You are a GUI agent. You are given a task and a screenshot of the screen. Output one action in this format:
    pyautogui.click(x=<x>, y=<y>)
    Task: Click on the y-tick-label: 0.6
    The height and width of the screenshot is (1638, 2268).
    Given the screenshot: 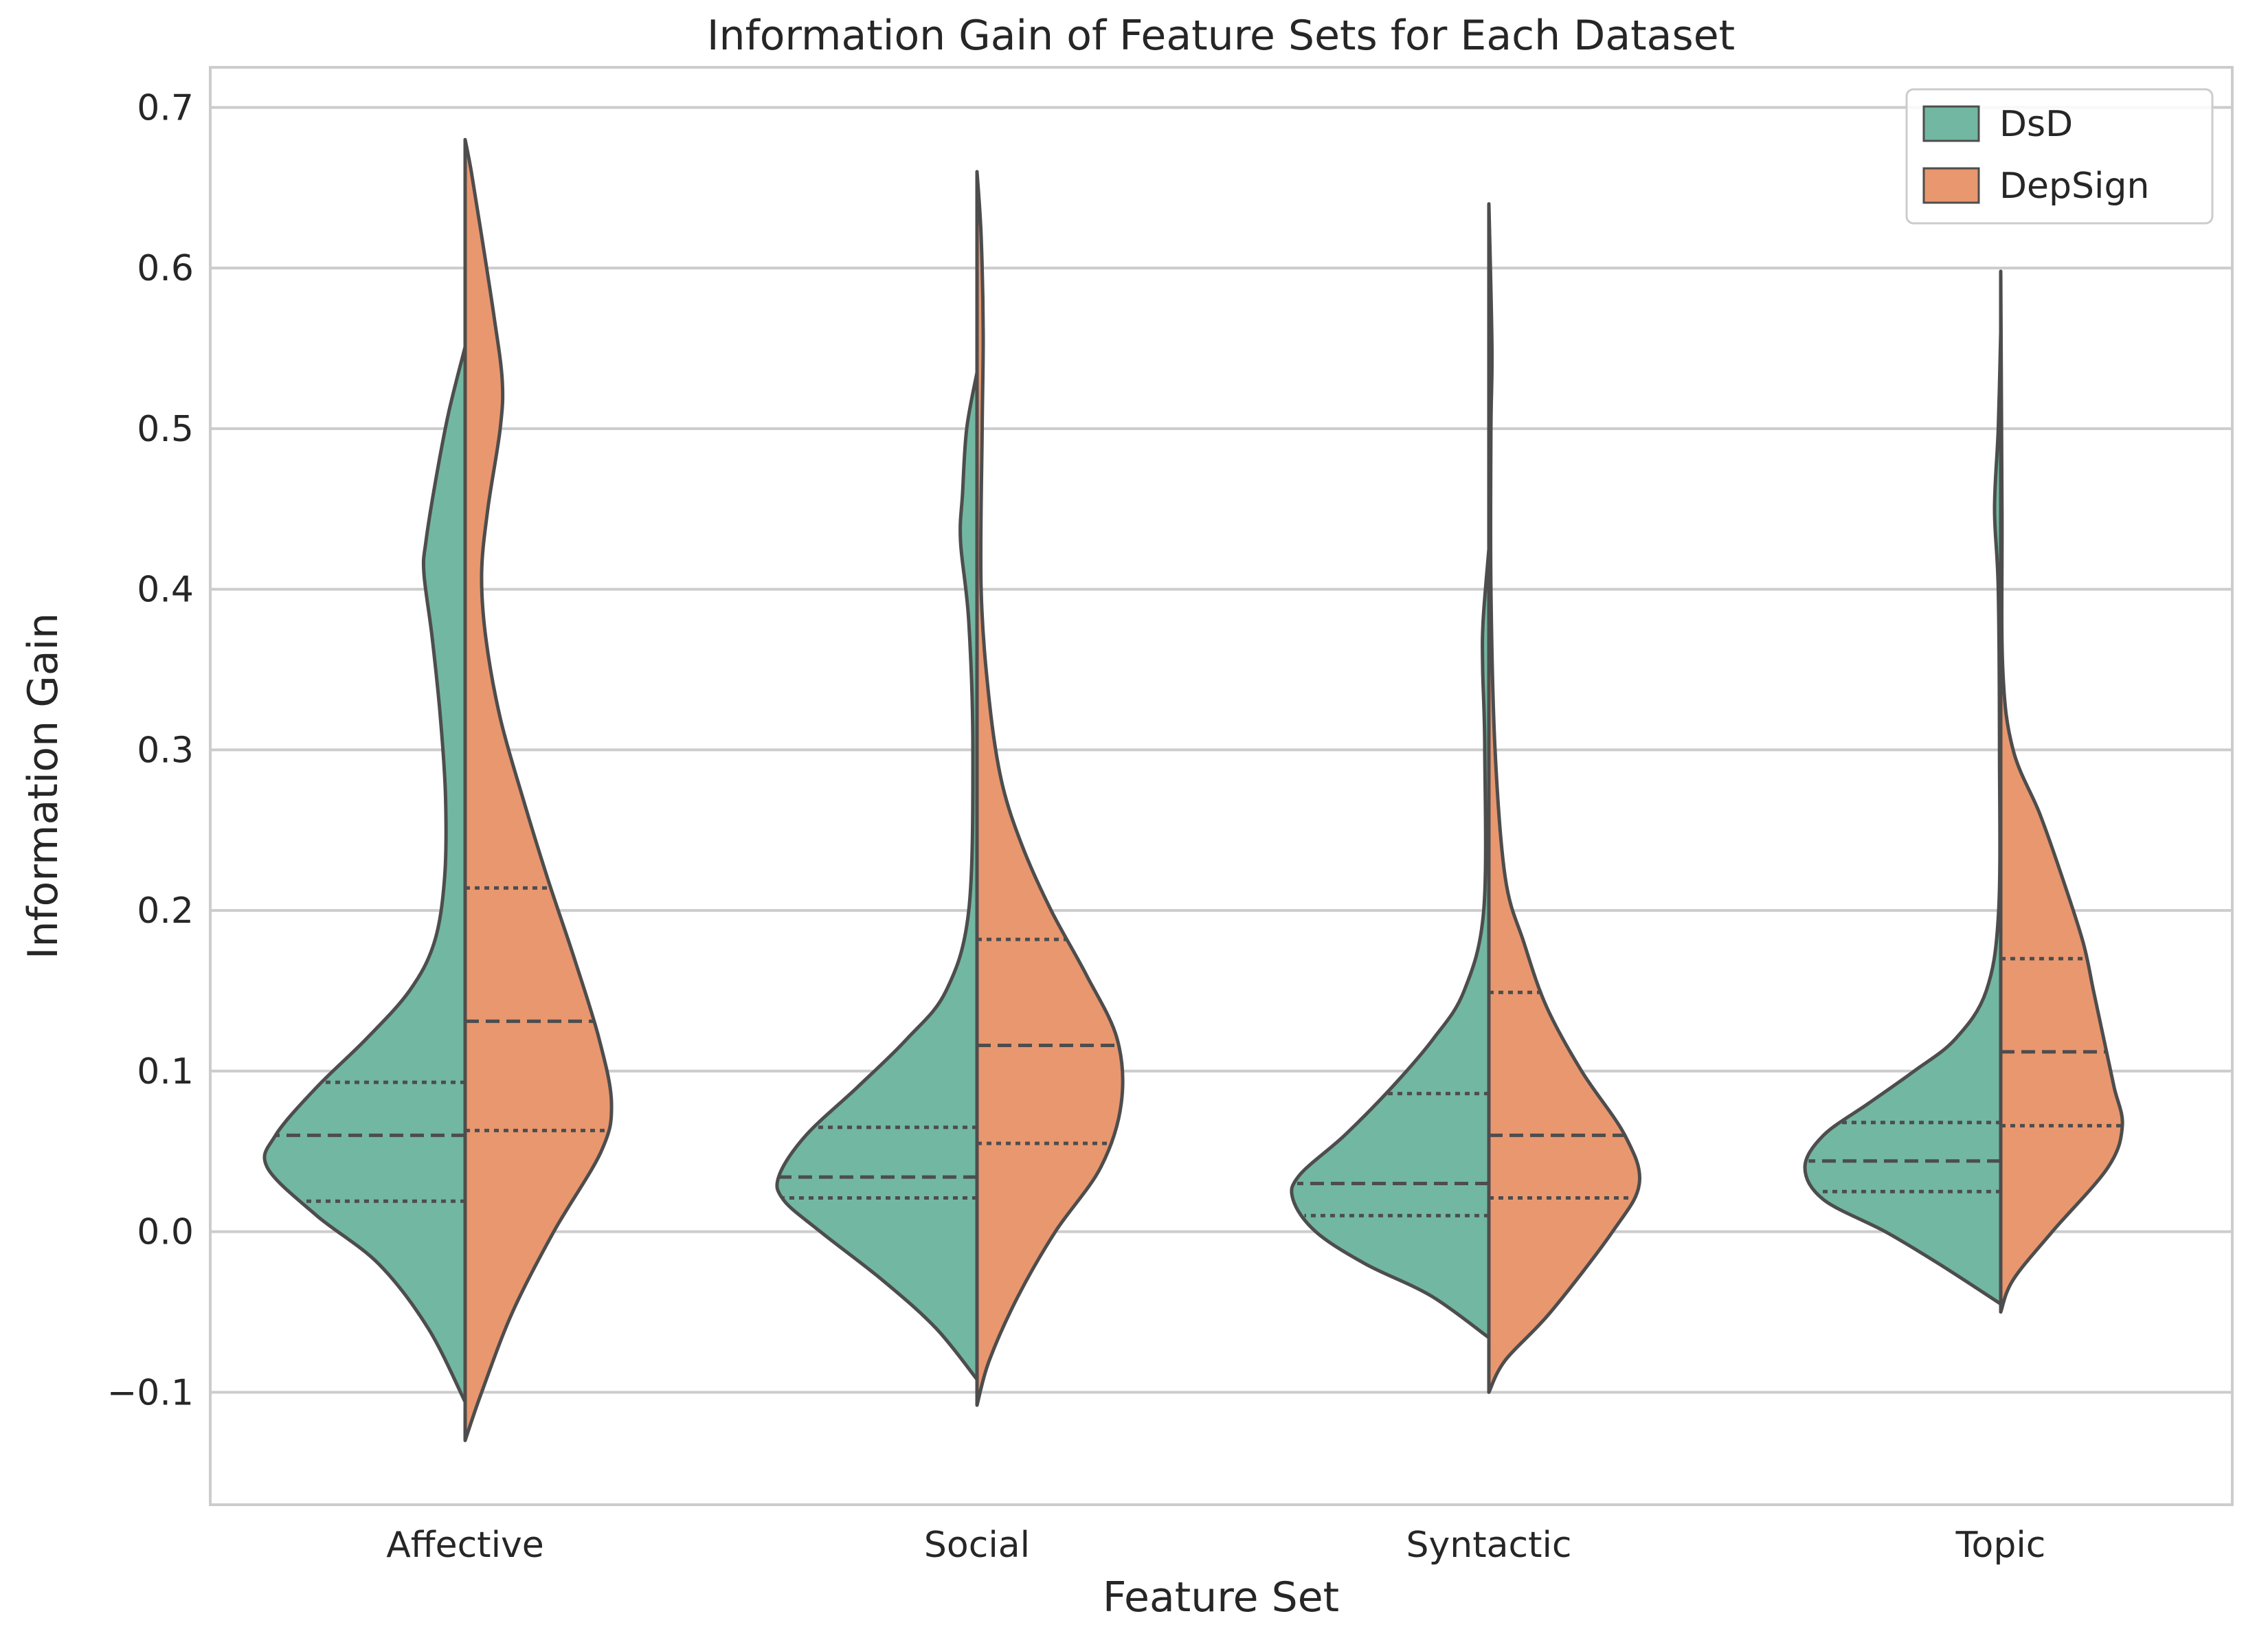 What is the action you would take?
    pyautogui.click(x=165, y=268)
    